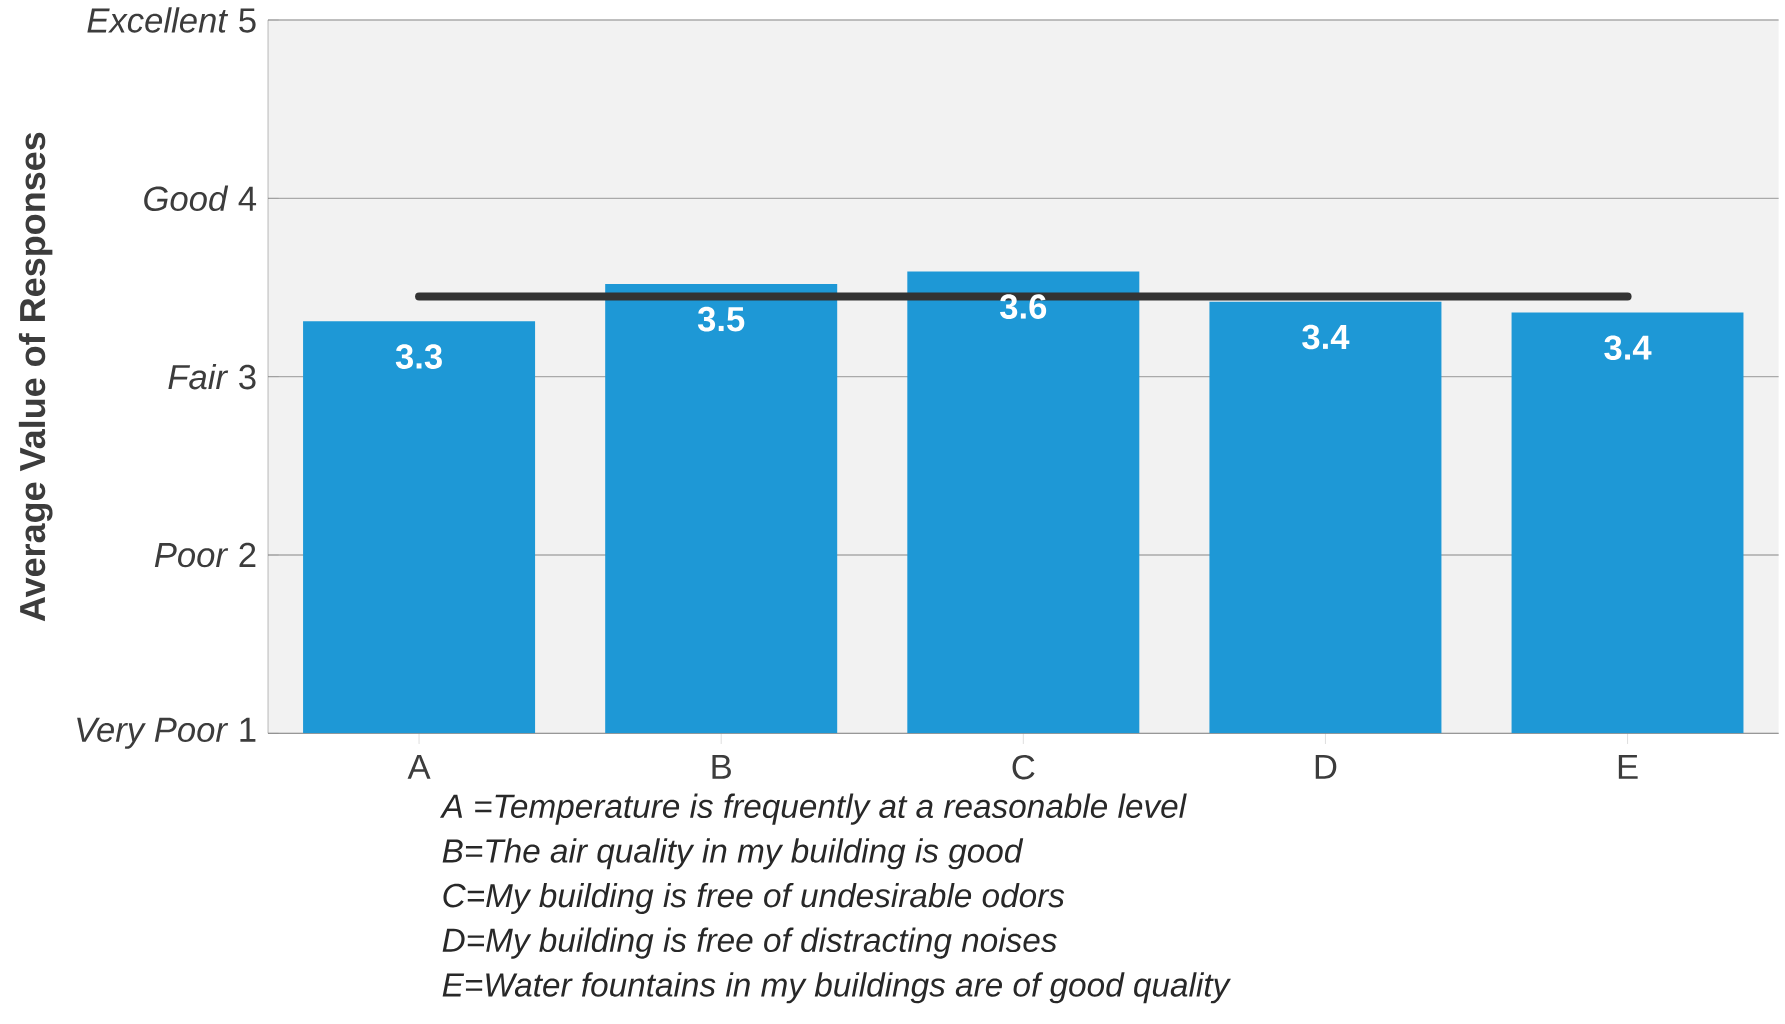  Describe the element at coordinates (418, 356) in the screenshot. I see `data-label: 3.3` at that location.